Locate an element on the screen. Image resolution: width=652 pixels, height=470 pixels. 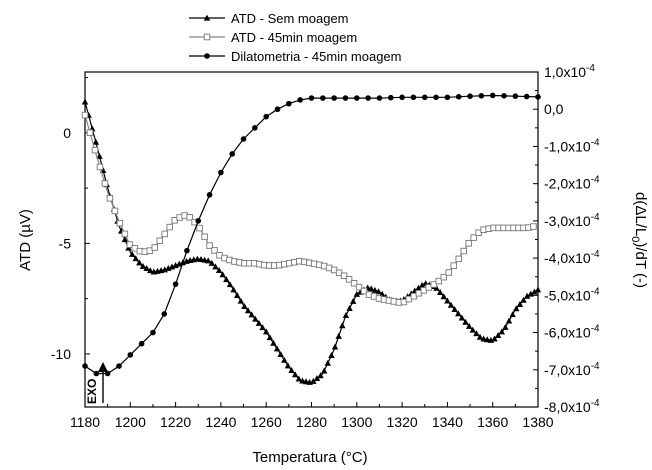
y-left-tick-label: -10 is located at coordinates (61, 354).